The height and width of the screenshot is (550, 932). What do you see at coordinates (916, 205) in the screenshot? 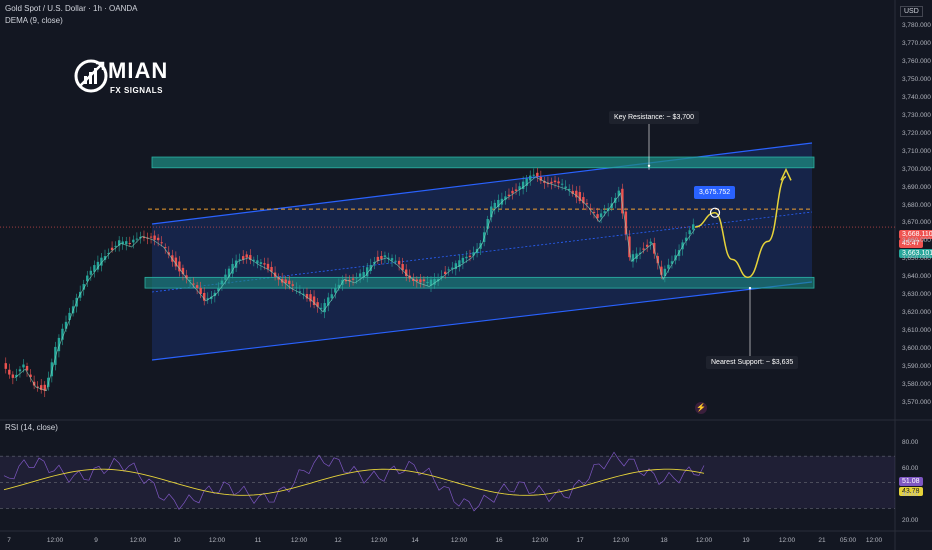
I see `price-tick-label: 3,680.000` at bounding box center [916, 205].